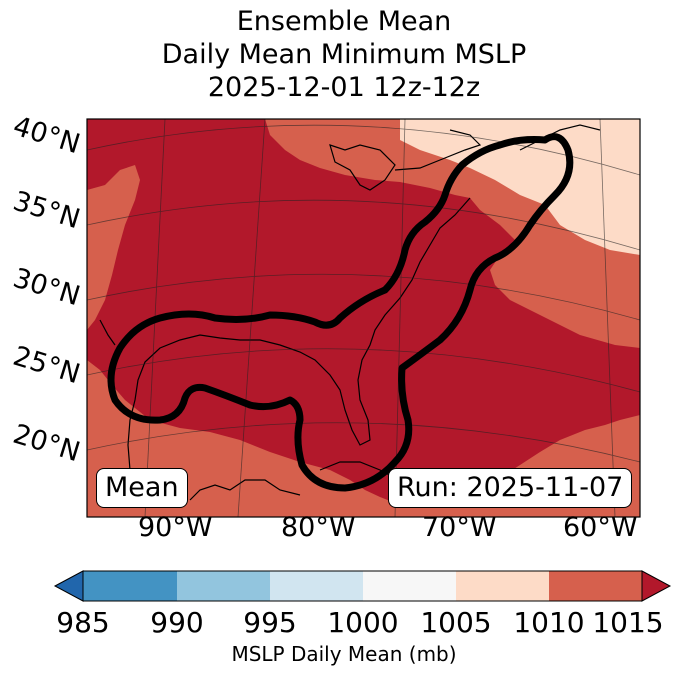 Image resolution: width=688 pixels, height=674 pixels. What do you see at coordinates (456, 622) in the screenshot?
I see `colorbar-tick-1005: 1005` at bounding box center [456, 622].